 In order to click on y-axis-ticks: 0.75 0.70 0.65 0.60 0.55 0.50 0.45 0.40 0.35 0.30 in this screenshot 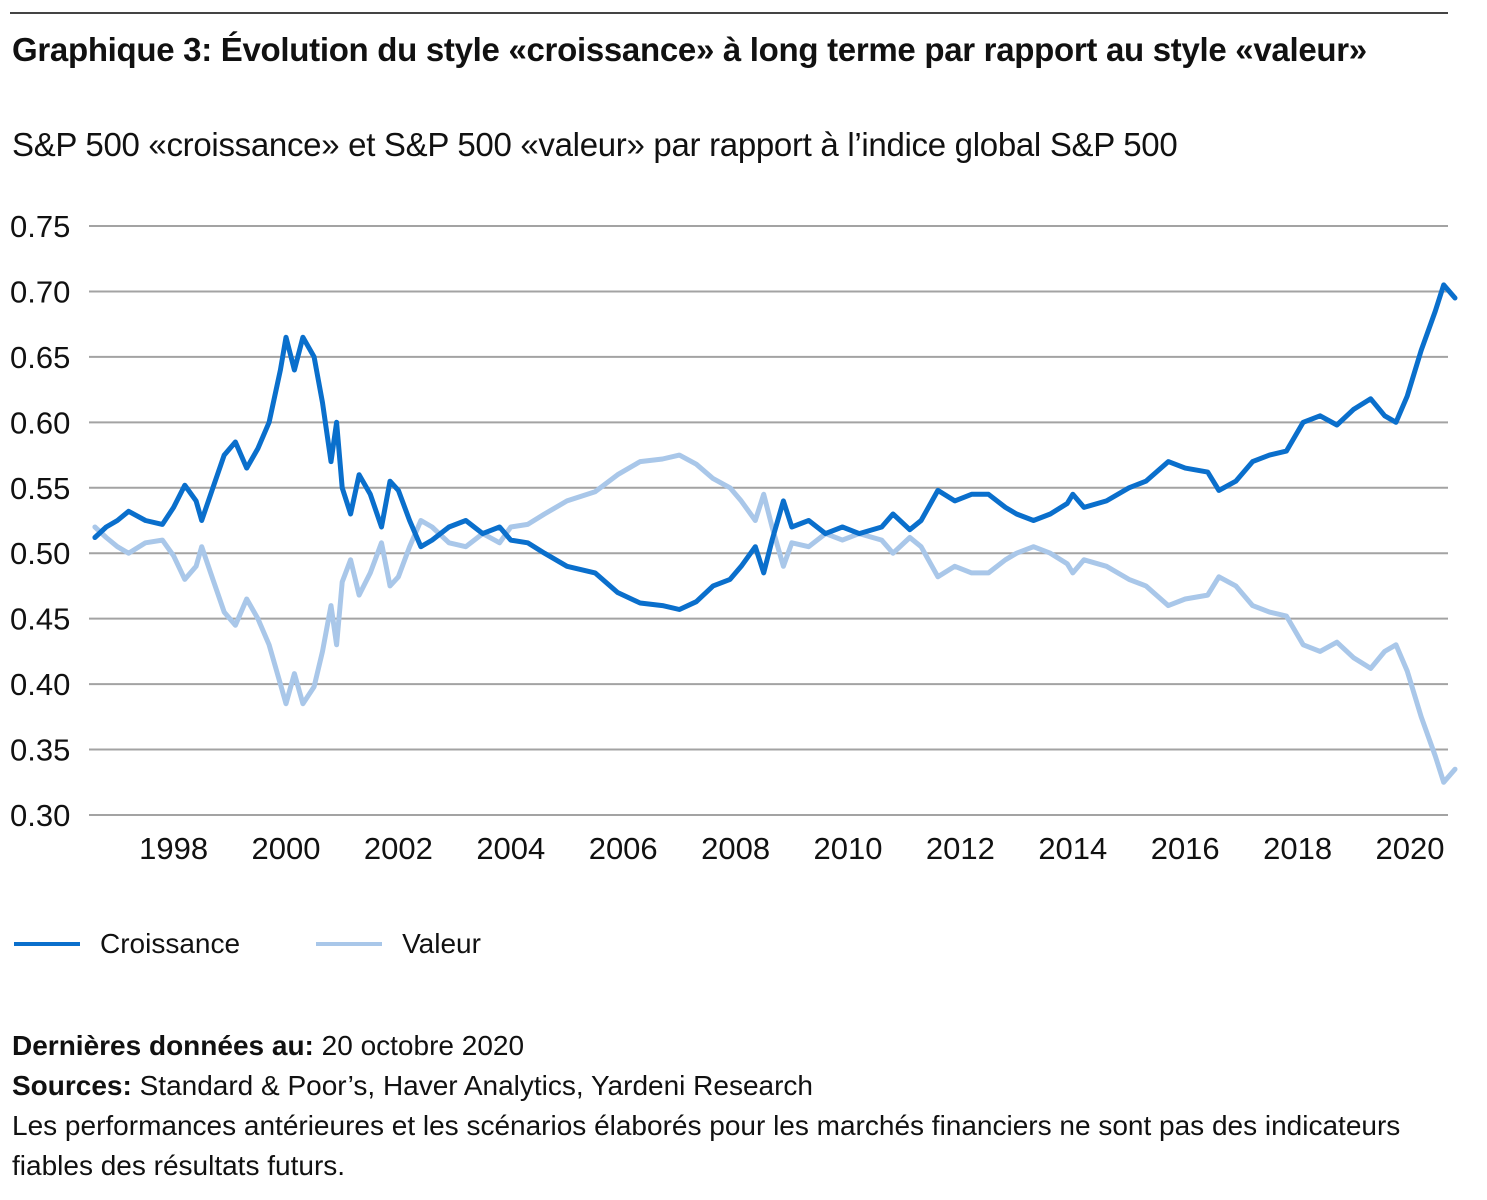, I will do `click(40, 521)`.